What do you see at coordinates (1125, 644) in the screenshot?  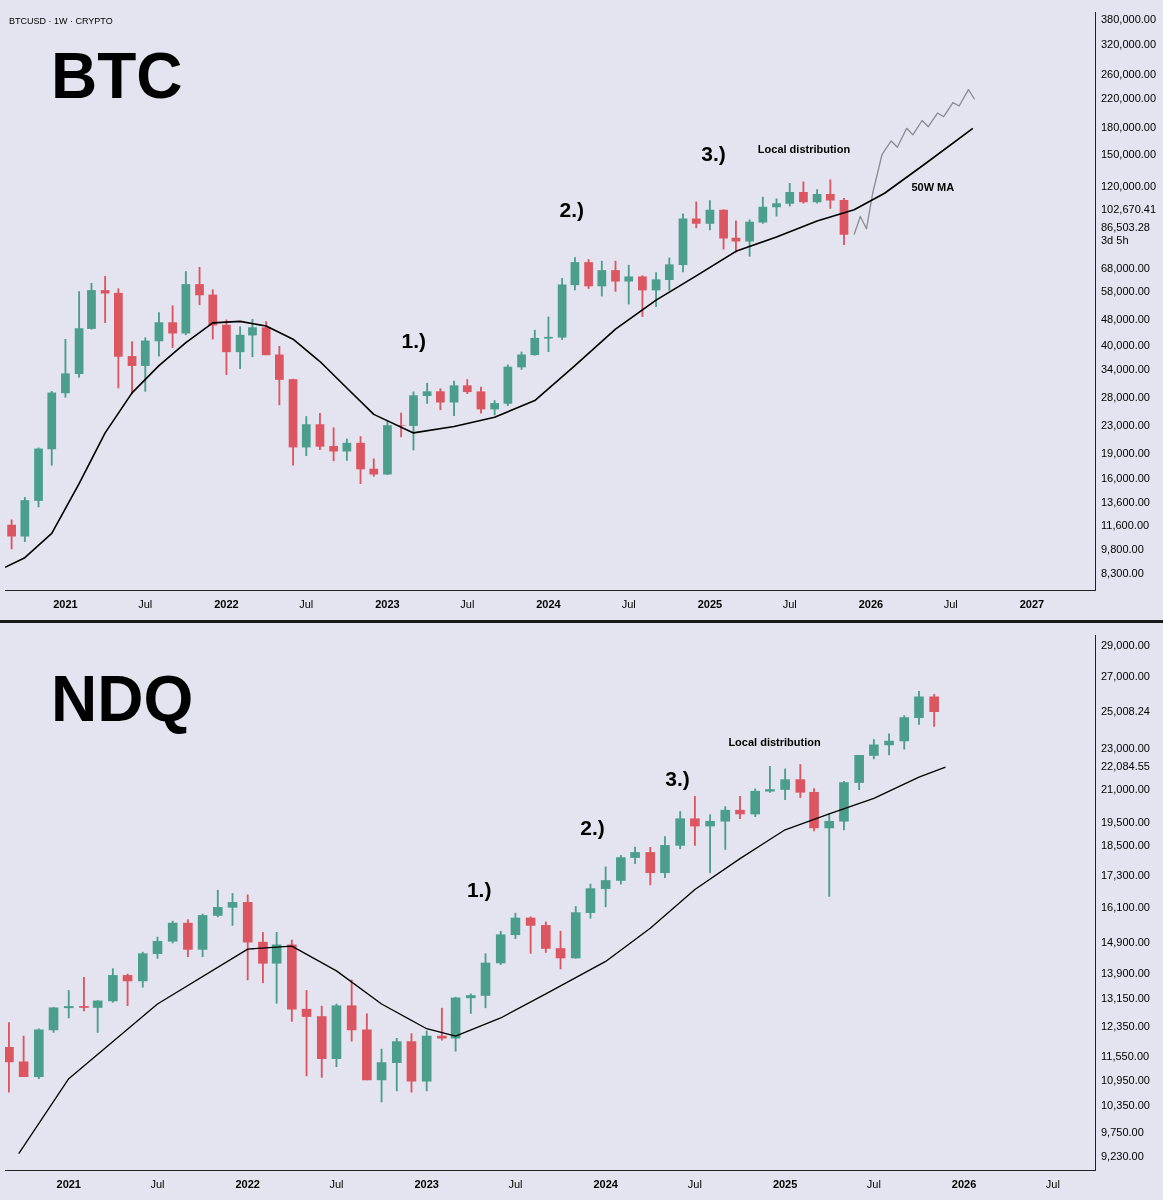 I see `y-tick-label: 29,000.00` at bounding box center [1125, 644].